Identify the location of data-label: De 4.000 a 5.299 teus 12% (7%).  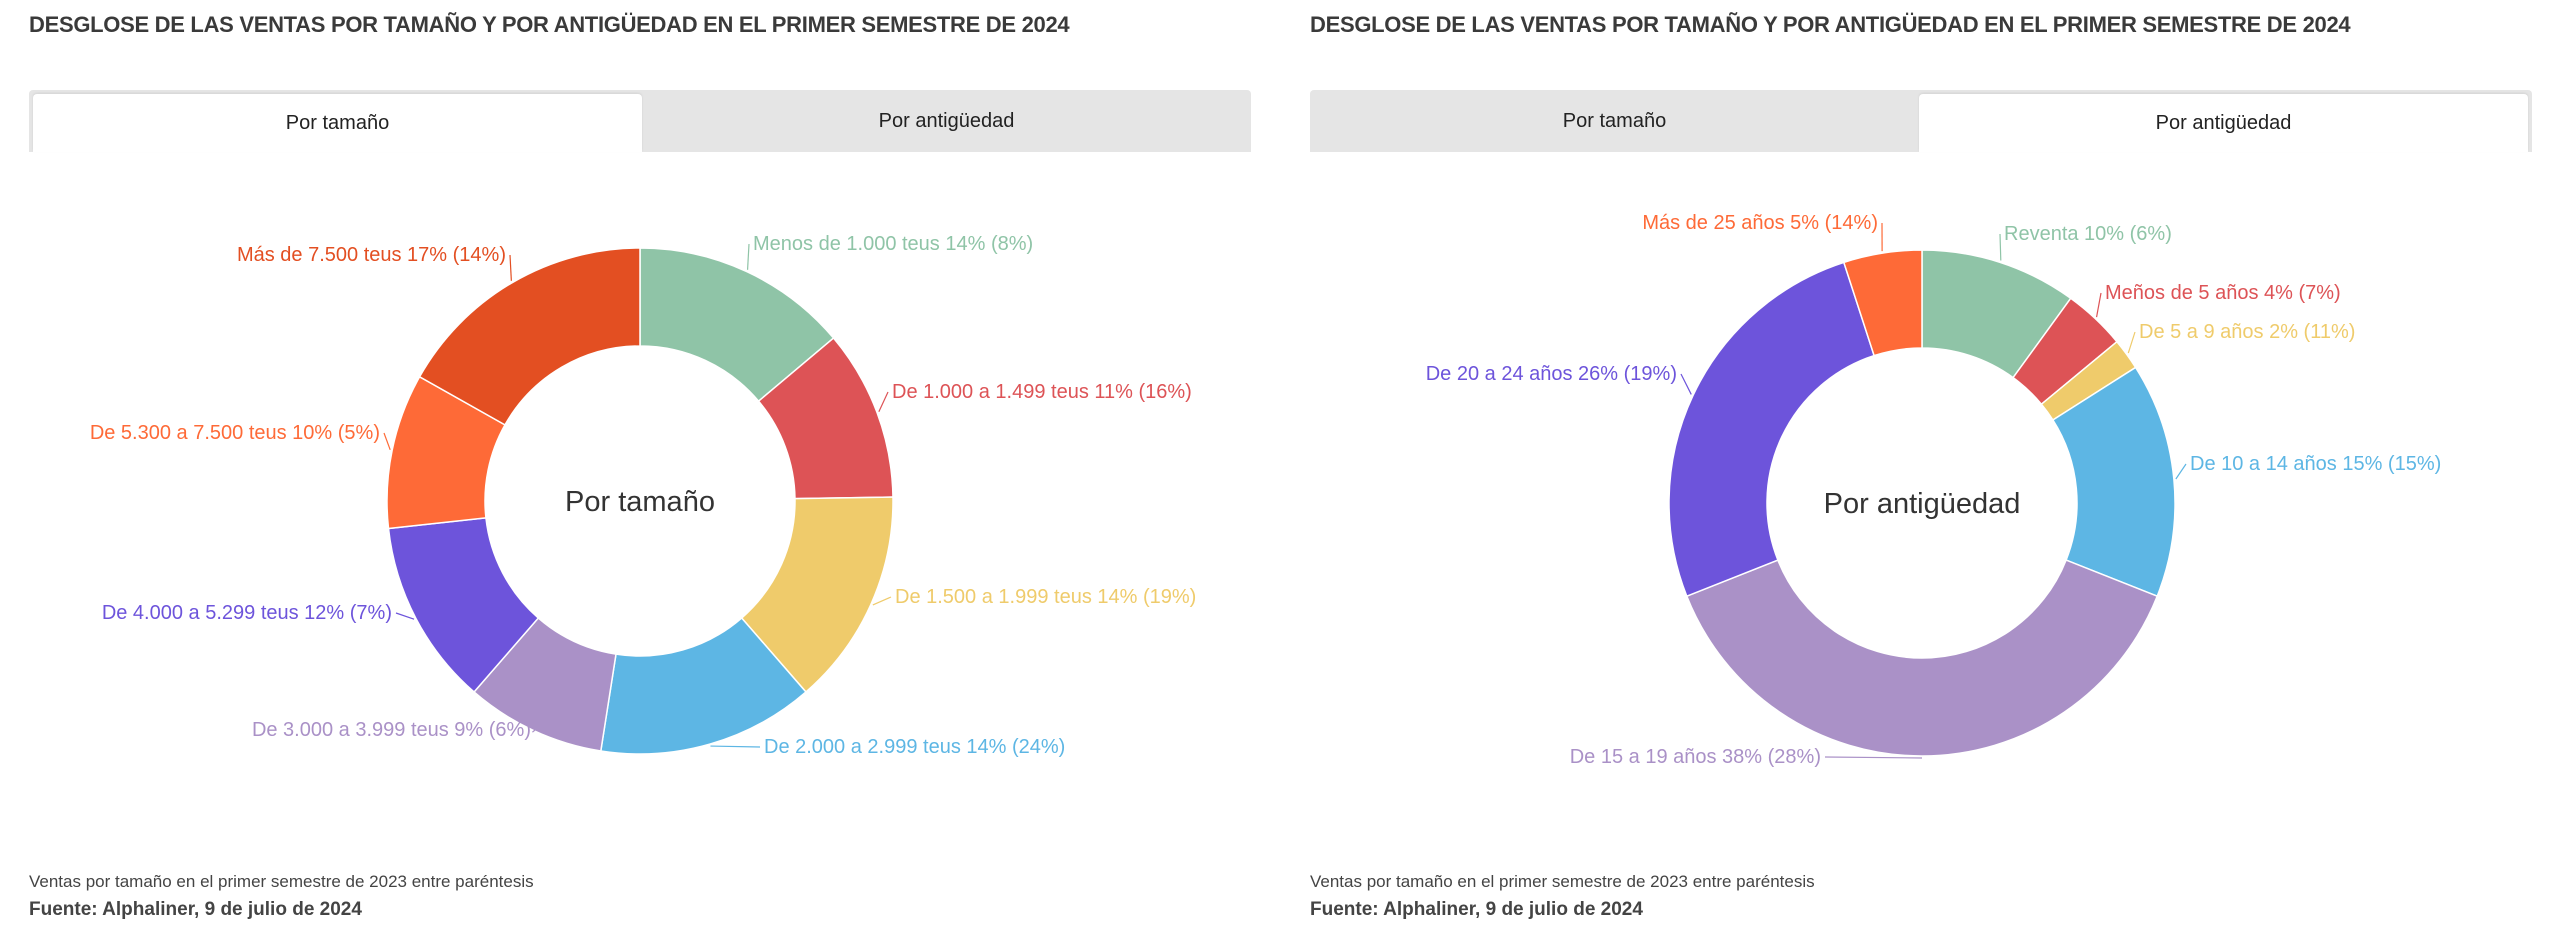
(247, 613).